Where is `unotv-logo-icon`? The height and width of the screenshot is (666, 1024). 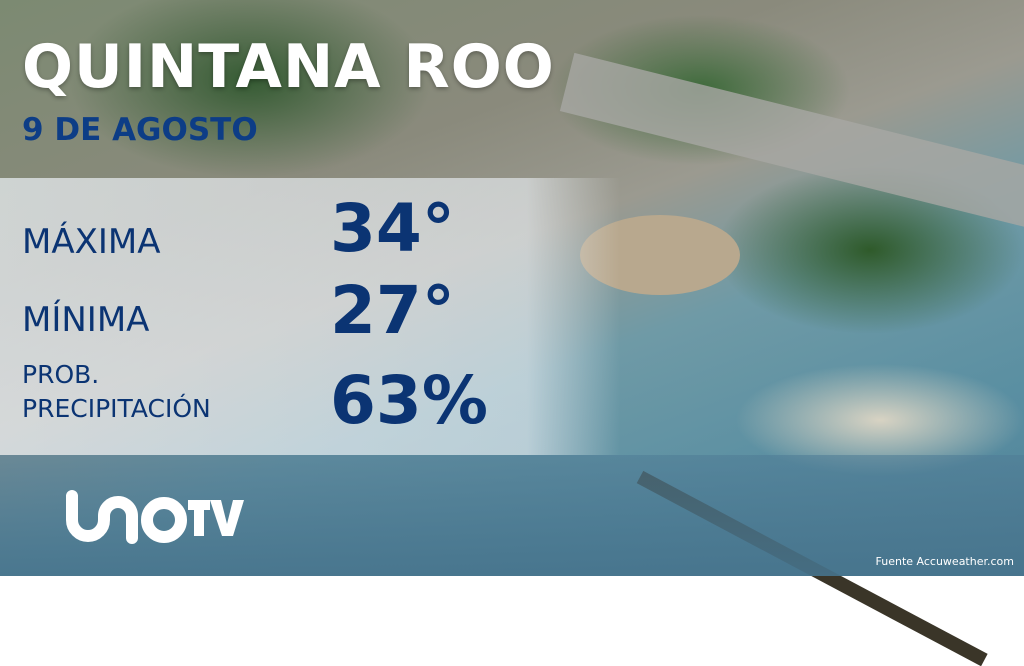 unotv-logo-icon is located at coordinates (155, 517).